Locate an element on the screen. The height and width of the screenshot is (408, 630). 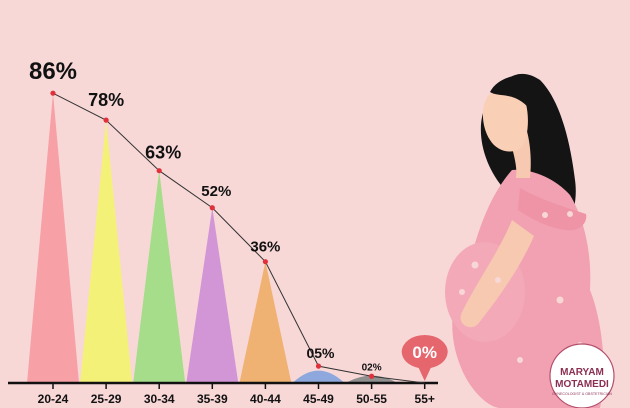
tick-label-20-24: 20-24 is located at coordinates (53, 399).